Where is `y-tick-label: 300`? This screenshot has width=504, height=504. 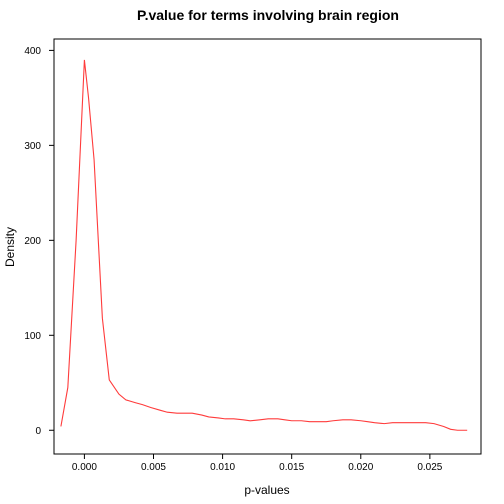 y-tick-label: 300 is located at coordinates (32, 146).